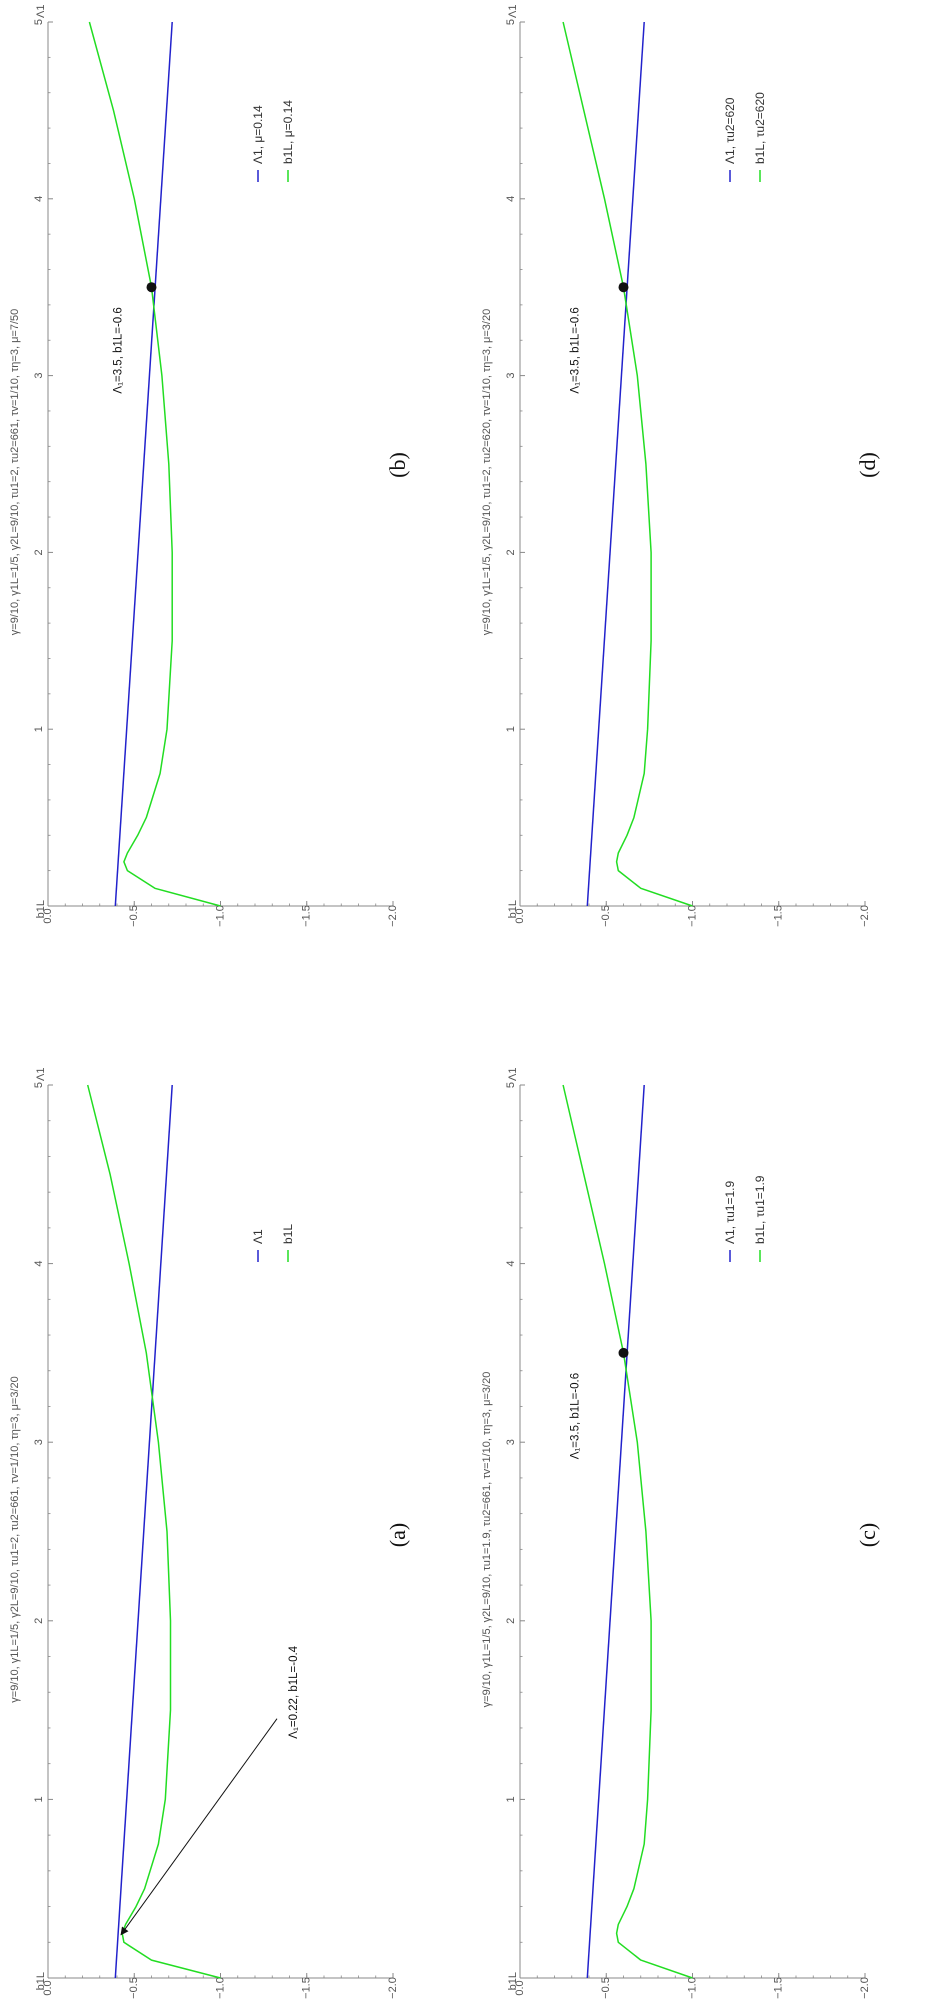 The image size is (930, 2003). What do you see at coordinates (294, 1691) in the screenshot?
I see `annotation-label: Λ₁=0.22, b1L=-0.4` at bounding box center [294, 1691].